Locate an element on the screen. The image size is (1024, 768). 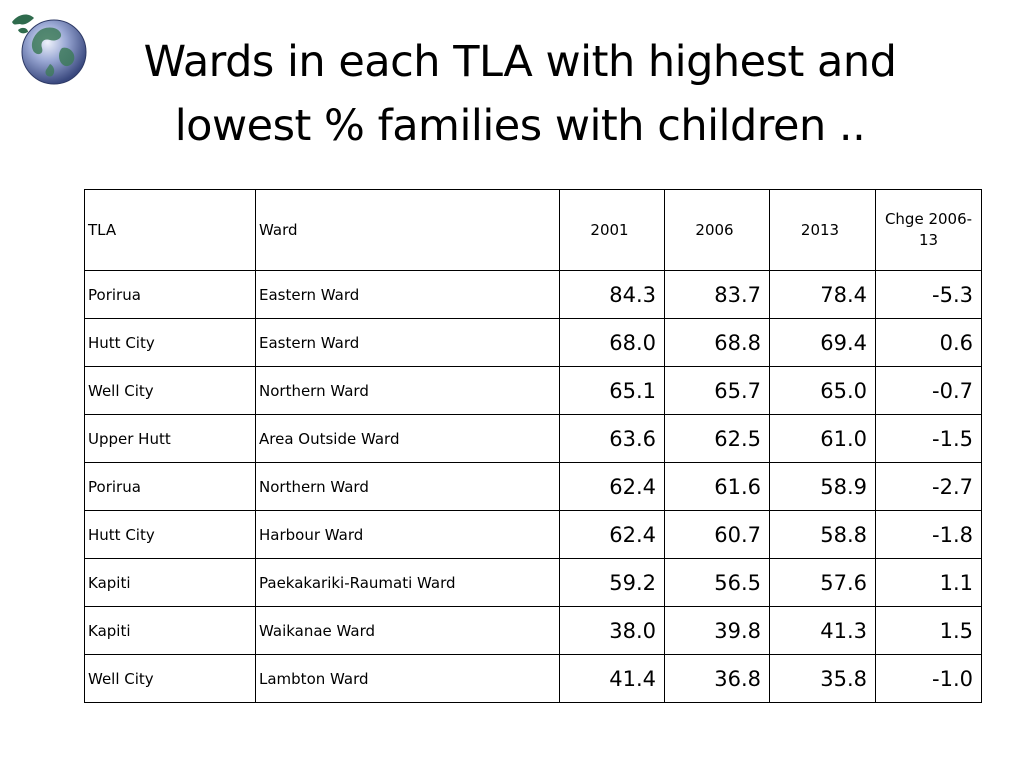
cell-change: -1.5 is located at coordinates (928, 438).